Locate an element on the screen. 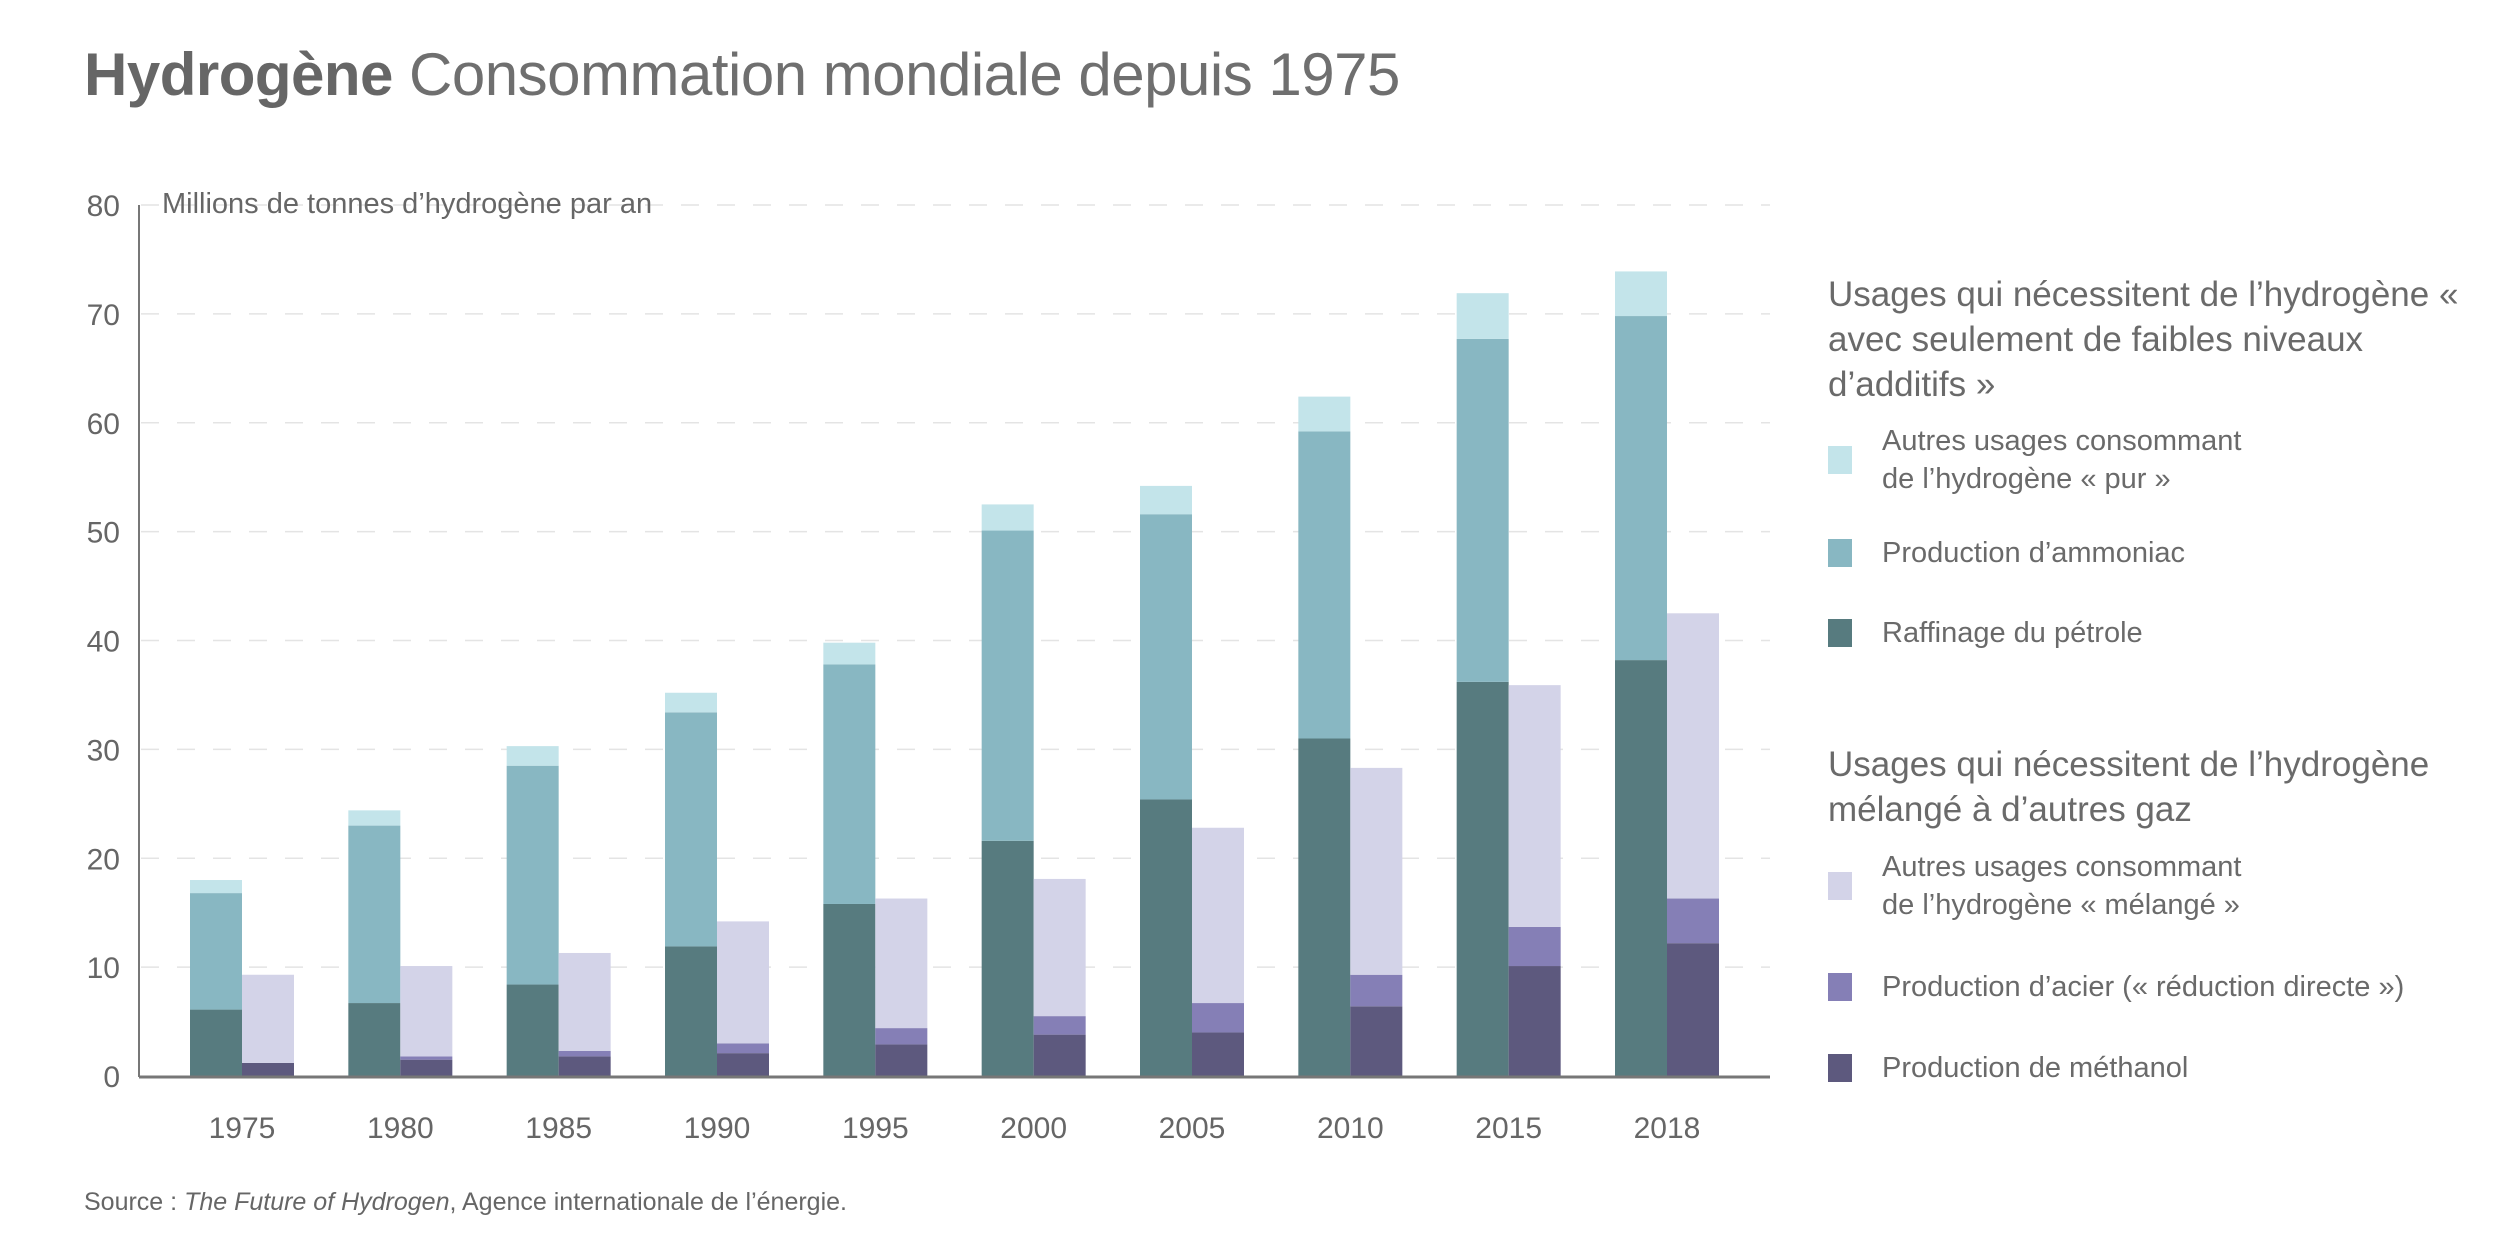 Image resolution: width=2500 pixels, height=1250 pixels. source-title: The Future of Hydrogen is located at coordinates (317, 1202).